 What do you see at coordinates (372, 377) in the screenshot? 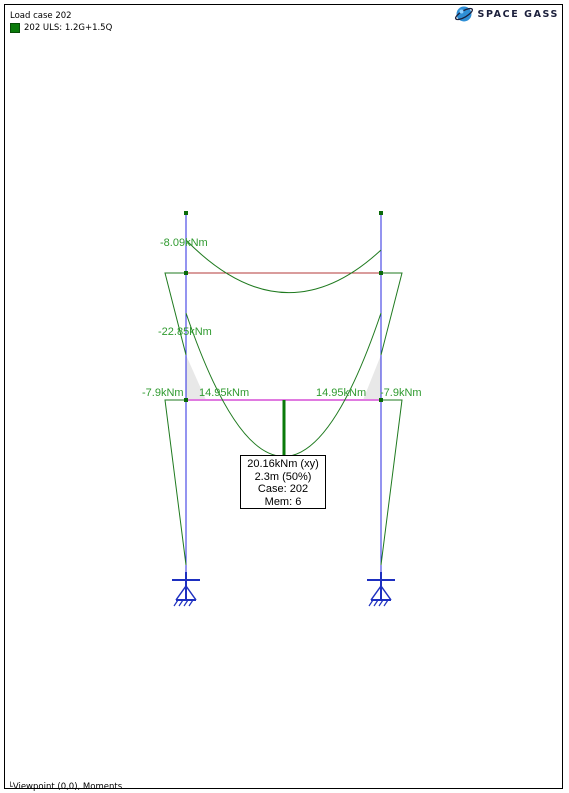
I see `right-moment-fill` at bounding box center [372, 377].